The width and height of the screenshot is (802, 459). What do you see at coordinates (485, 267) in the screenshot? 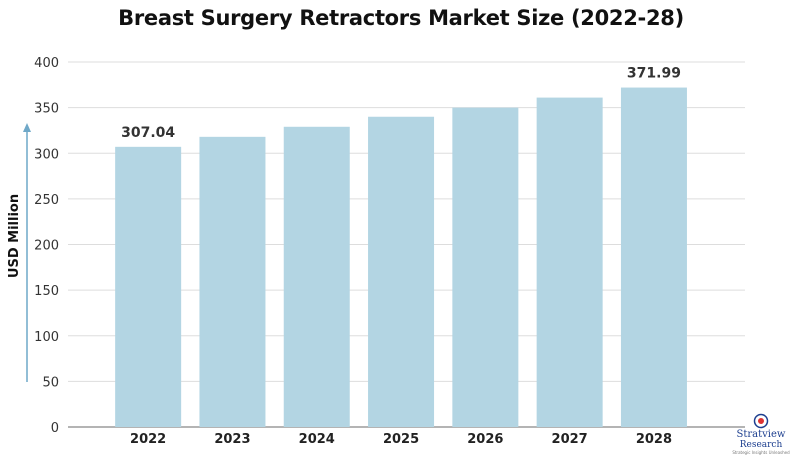
I see `bar-2026` at bounding box center [485, 267].